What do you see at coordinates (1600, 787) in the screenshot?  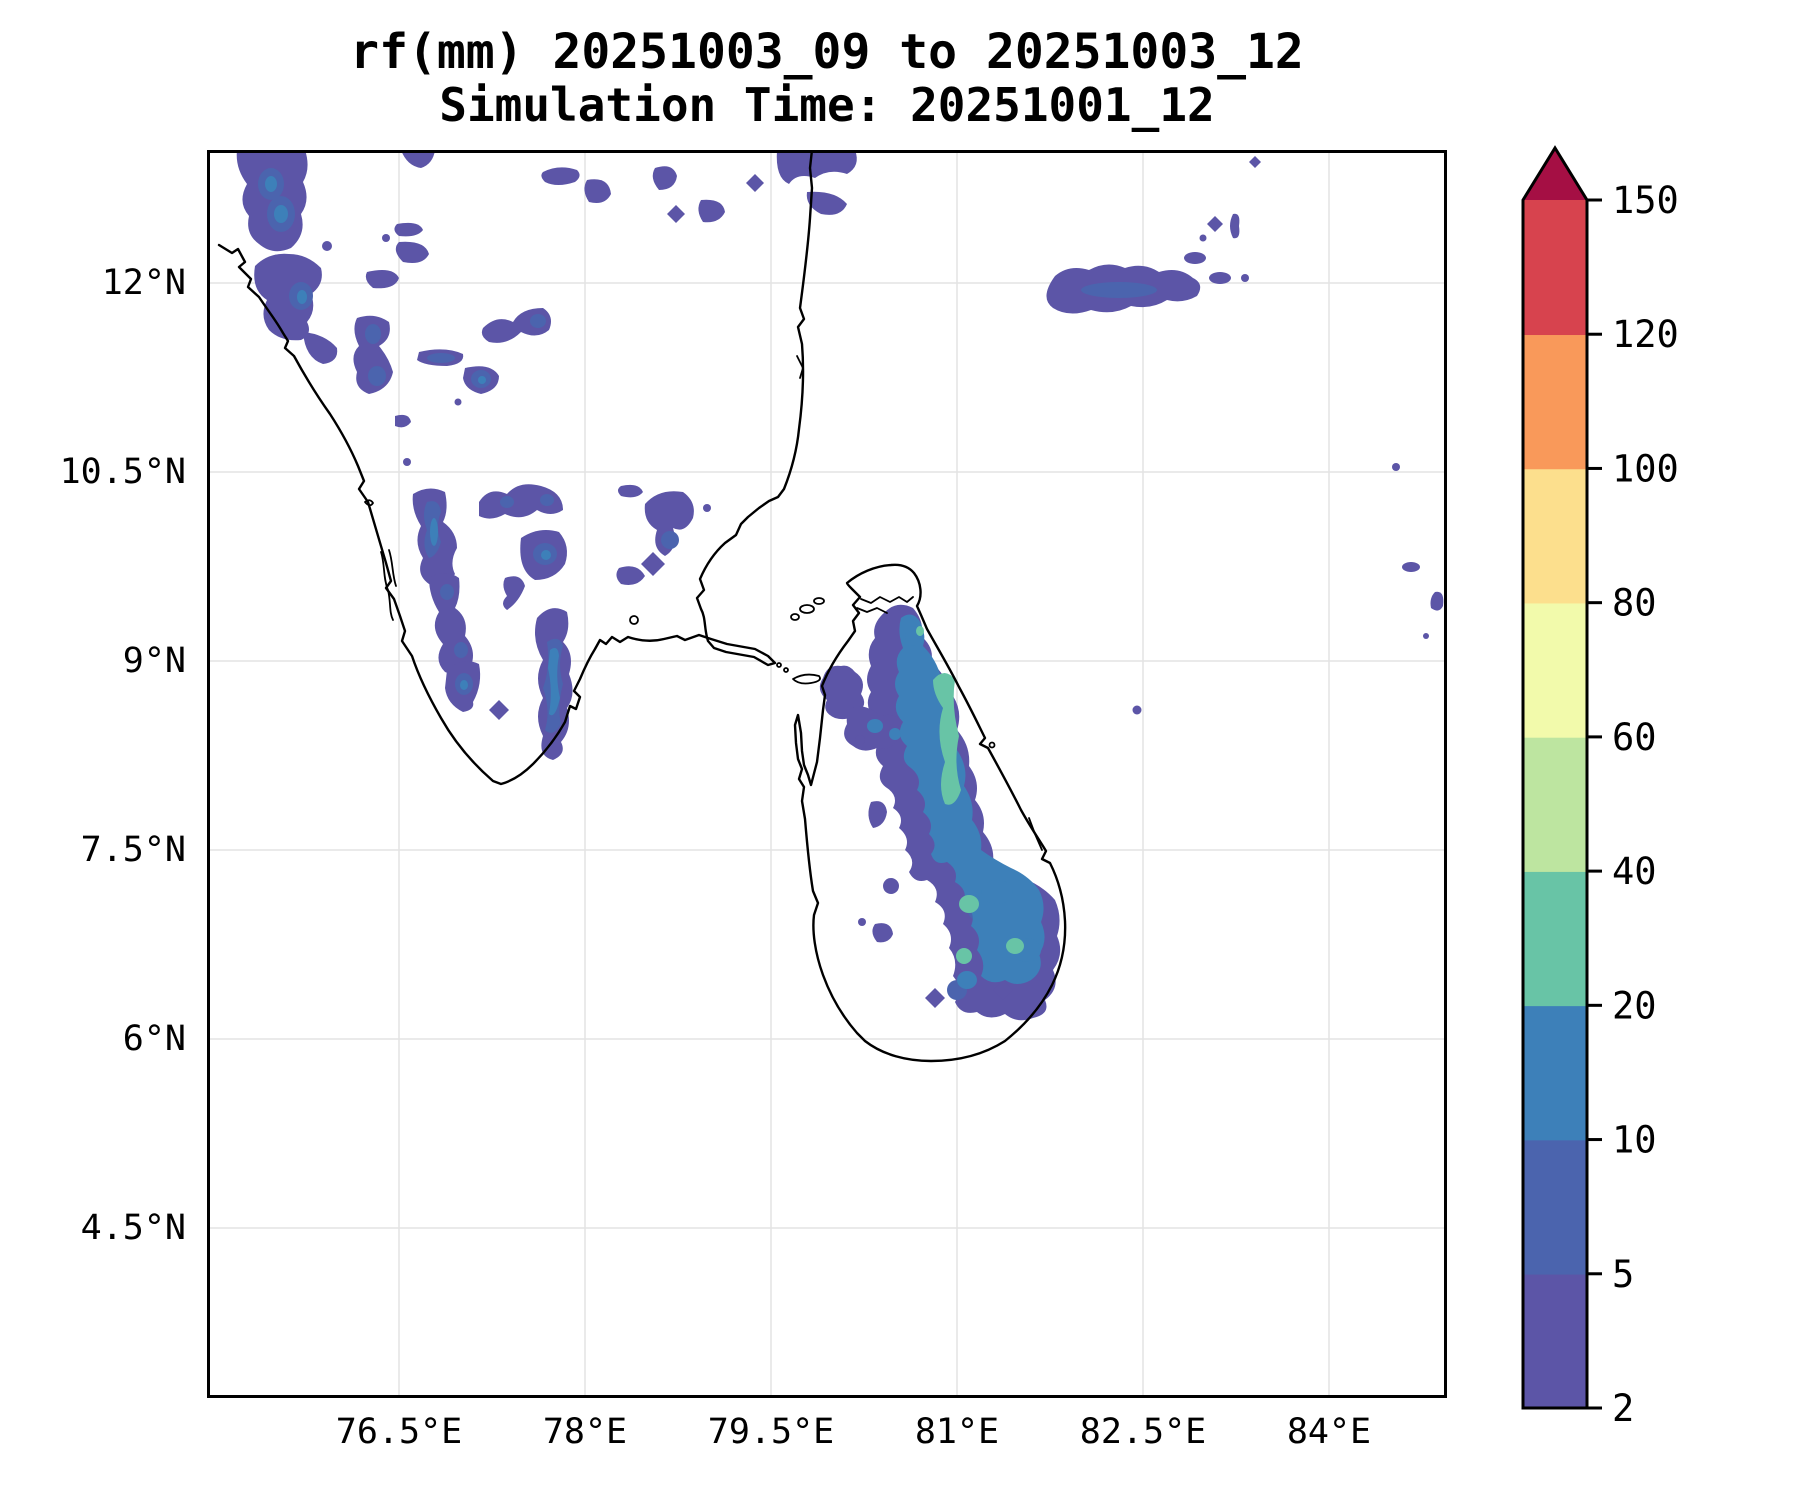 I see `colorbar: 2 5 10 20 40 60 80 100 120 150` at bounding box center [1600, 787].